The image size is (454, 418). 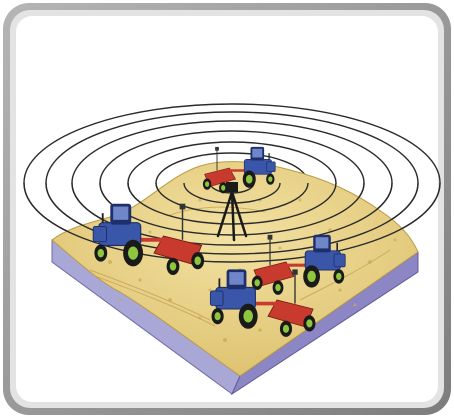 What do you see at coordinates (239, 170) in the screenshot?
I see `tractor-back` at bounding box center [239, 170].